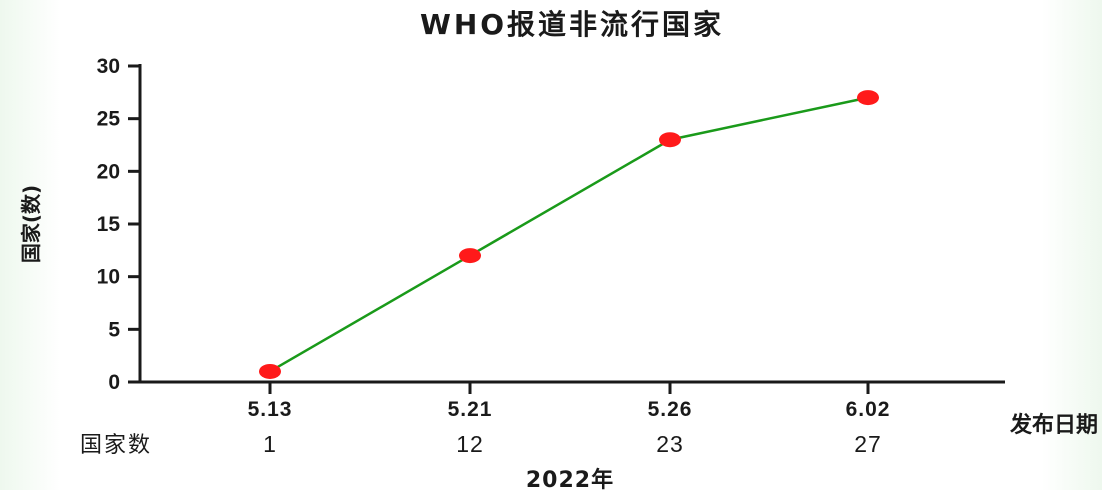 The height and width of the screenshot is (490, 1102). What do you see at coordinates (670, 409) in the screenshot?
I see `x-tick-label-2: 5.26` at bounding box center [670, 409].